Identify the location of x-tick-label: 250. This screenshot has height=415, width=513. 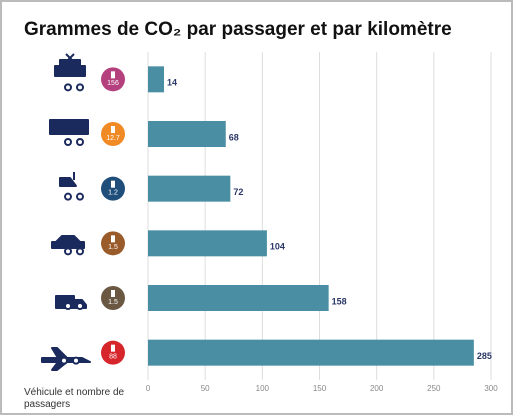
(434, 388).